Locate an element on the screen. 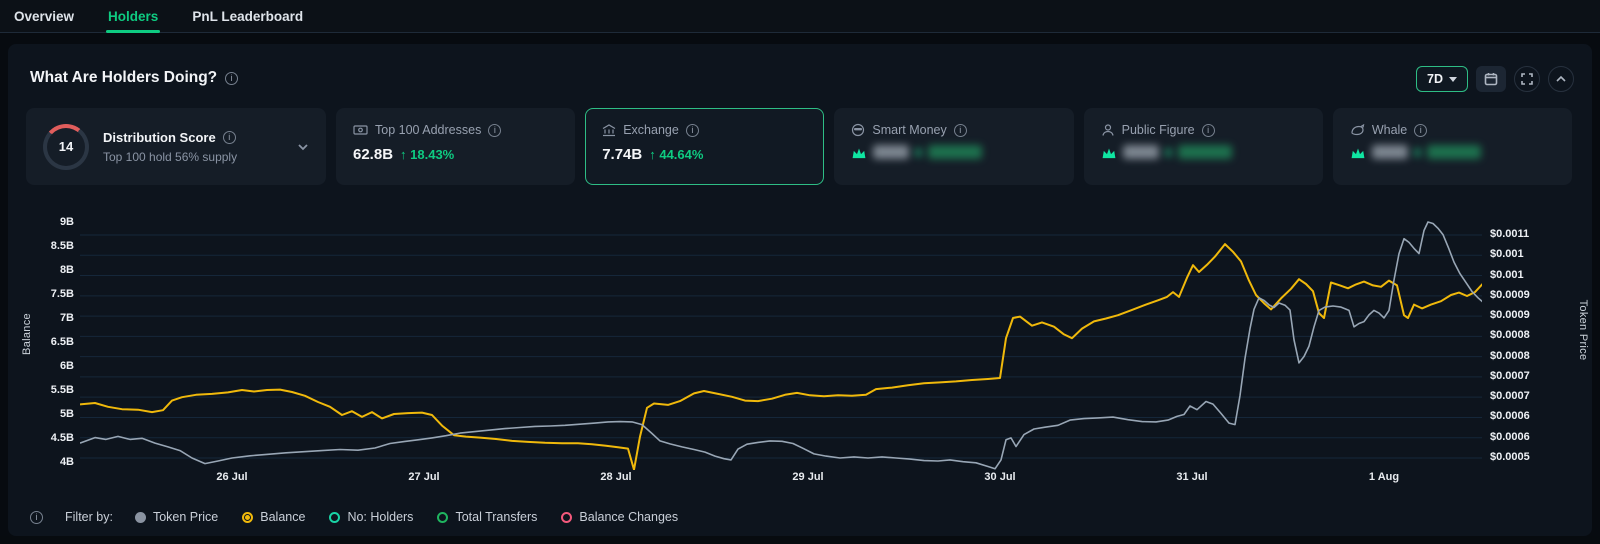 The height and width of the screenshot is (544, 1600). collapse-button is located at coordinates (1561, 79).